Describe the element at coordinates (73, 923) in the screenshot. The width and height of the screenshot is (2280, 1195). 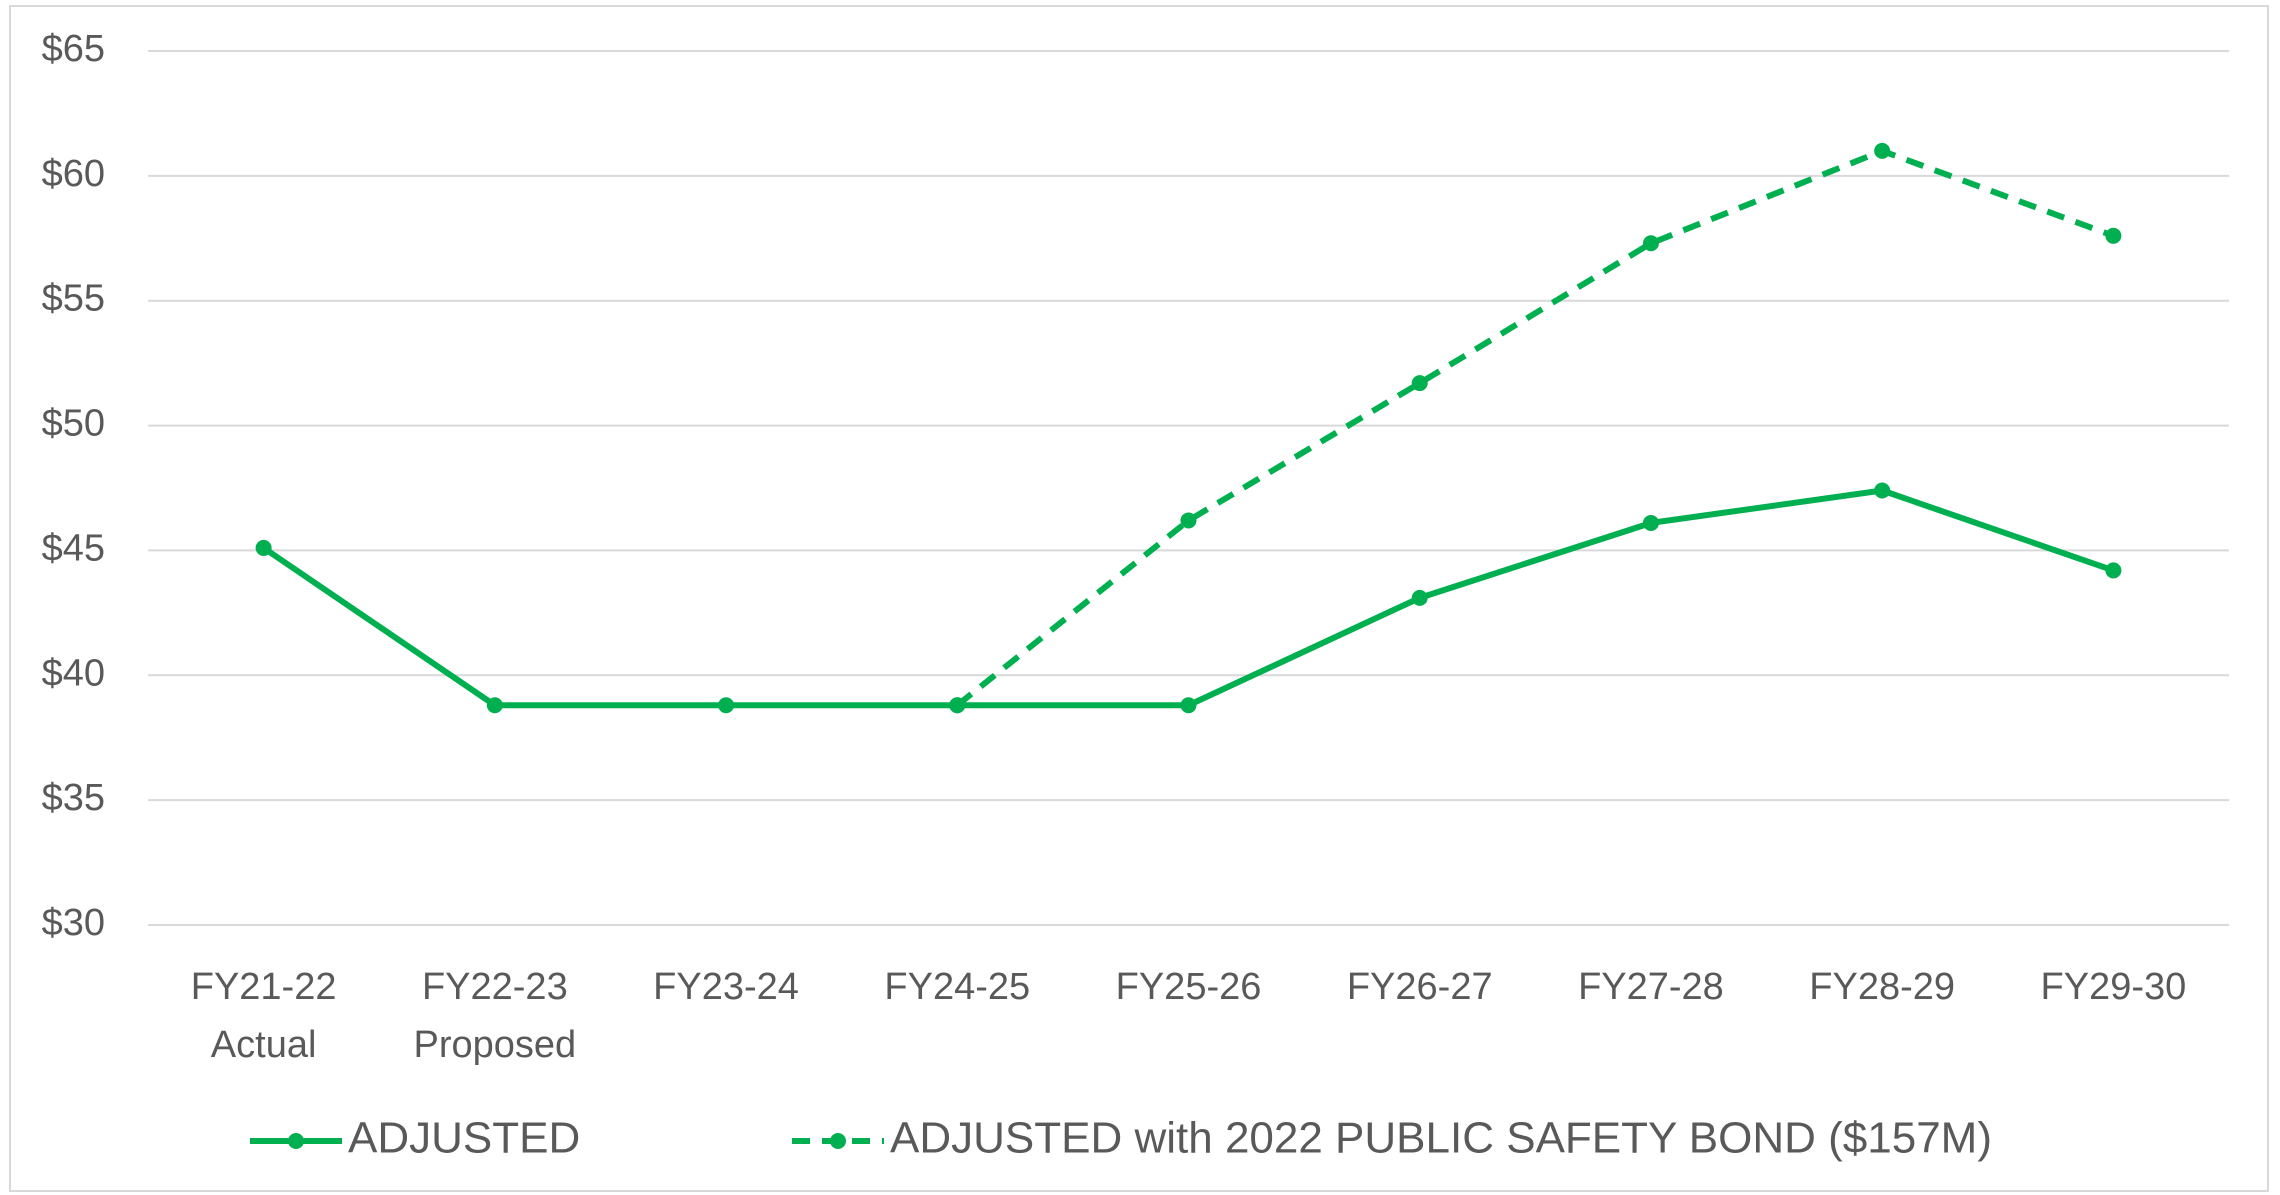
I see `y-tick-label: $30` at that location.